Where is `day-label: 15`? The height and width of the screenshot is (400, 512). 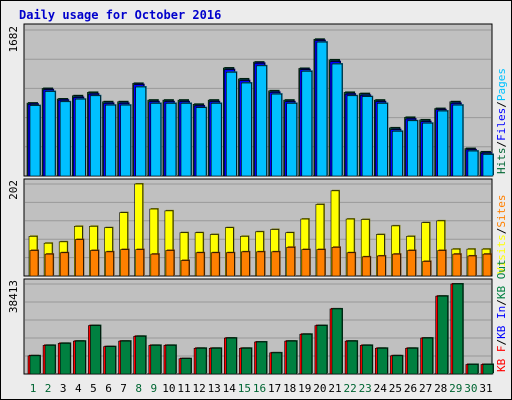
day-label: 15 is located at coordinates (244, 388).